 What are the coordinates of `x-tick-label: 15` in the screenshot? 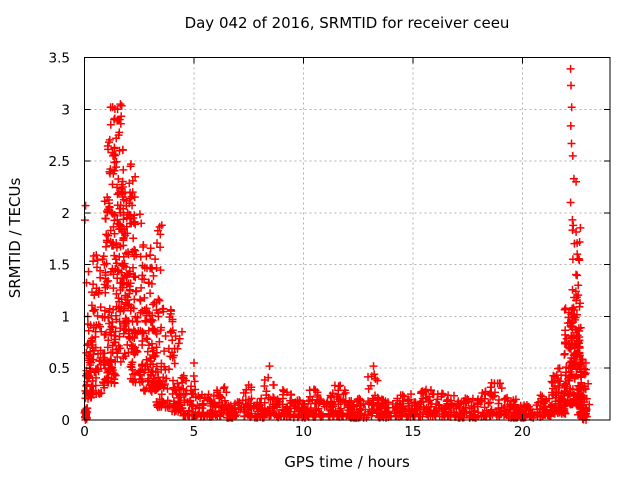 It's located at (412, 432).